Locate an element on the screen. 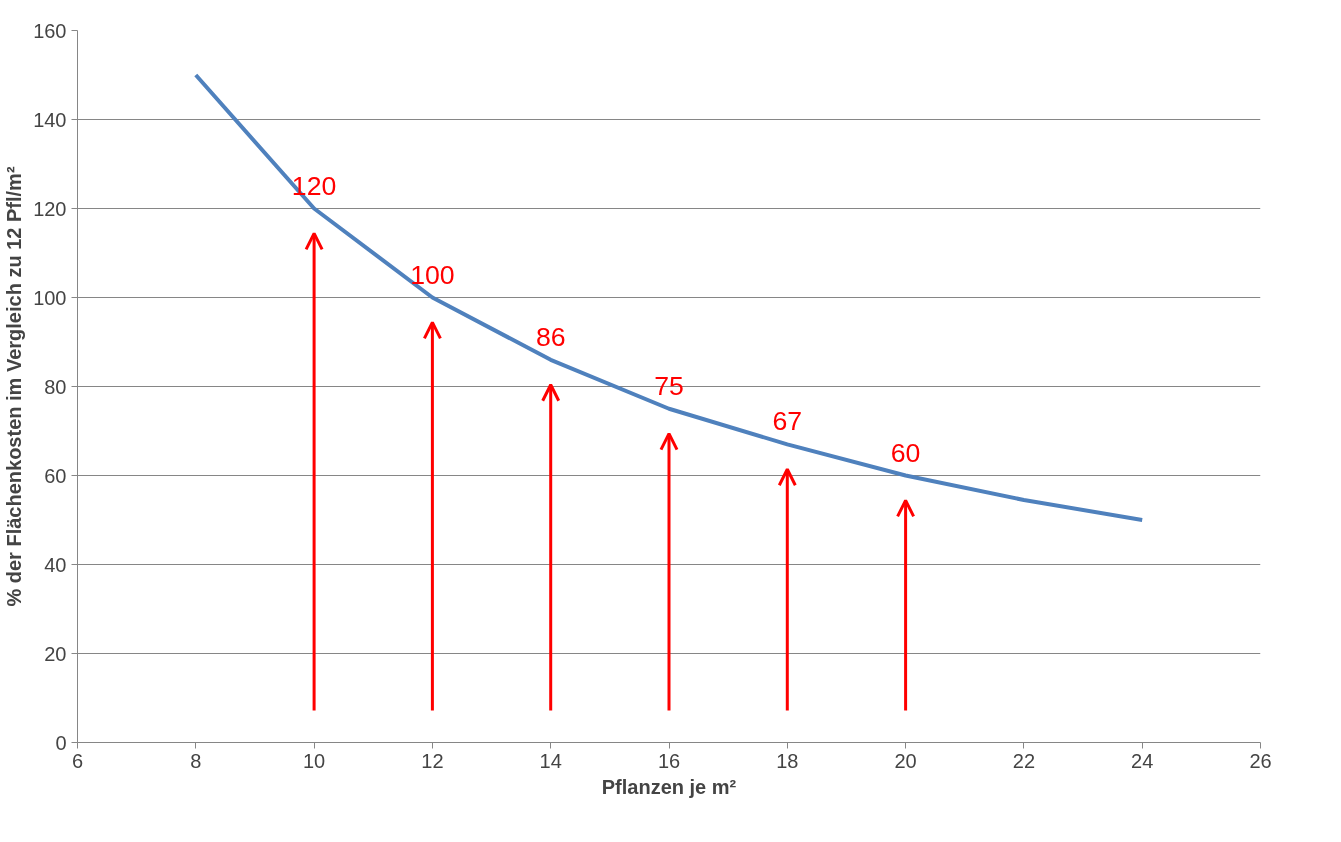  y-tick-label: 120 is located at coordinates (50, 208).